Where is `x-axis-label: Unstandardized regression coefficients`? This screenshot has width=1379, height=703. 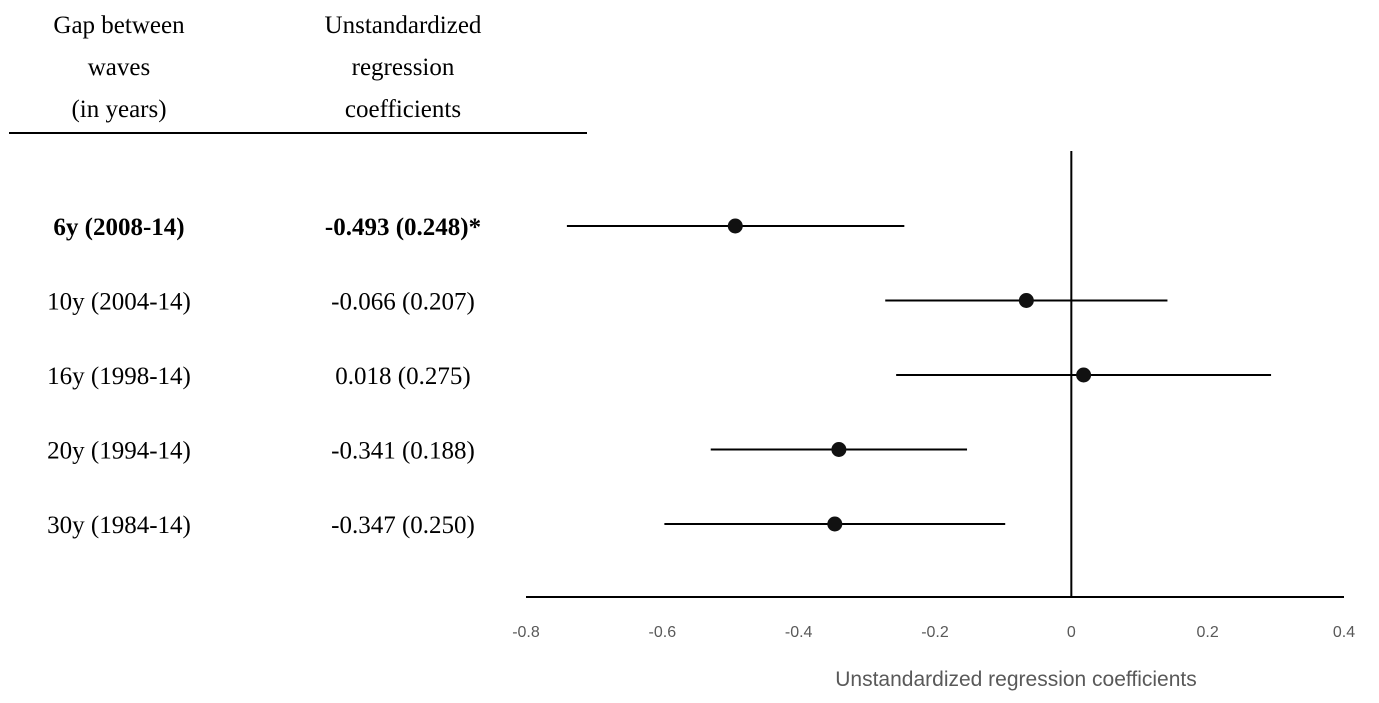
x-axis-label: Unstandardized regression coefficients is located at coordinates (1015, 679).